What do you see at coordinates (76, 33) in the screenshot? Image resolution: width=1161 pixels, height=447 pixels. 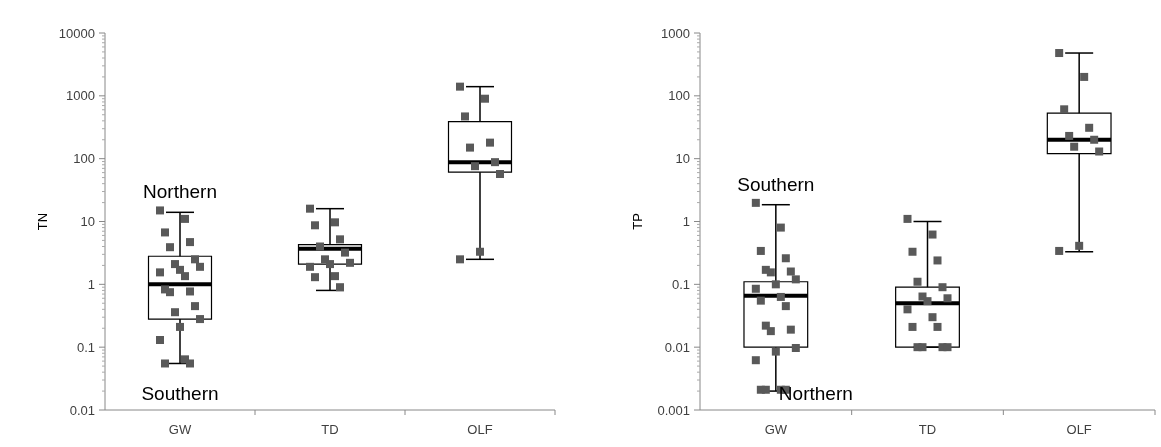 I see `y-tick-label: 10000` at bounding box center [76, 33].